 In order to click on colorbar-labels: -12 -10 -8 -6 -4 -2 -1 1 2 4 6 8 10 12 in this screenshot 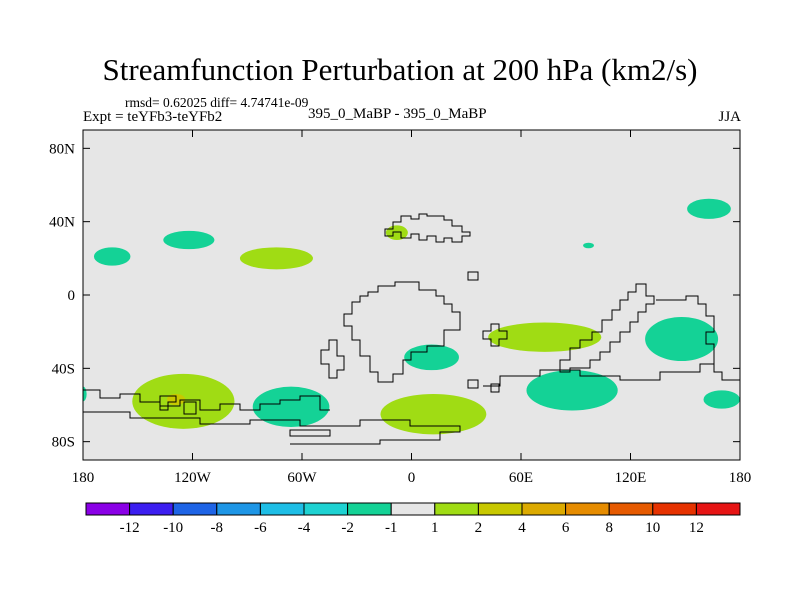, I will do `click(412, 528)`.